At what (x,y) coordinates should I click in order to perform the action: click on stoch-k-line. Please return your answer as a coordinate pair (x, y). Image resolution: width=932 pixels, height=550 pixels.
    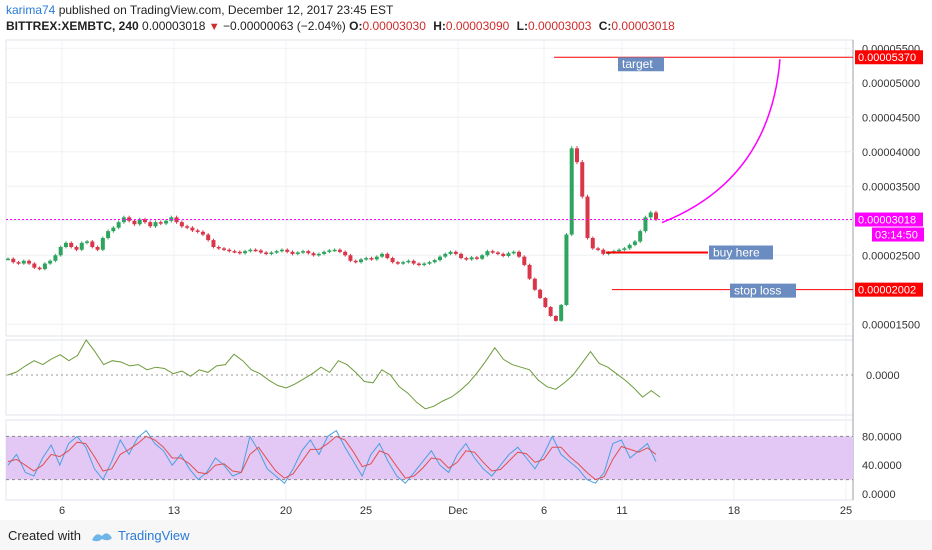
    Looking at the image, I should click on (332, 456).